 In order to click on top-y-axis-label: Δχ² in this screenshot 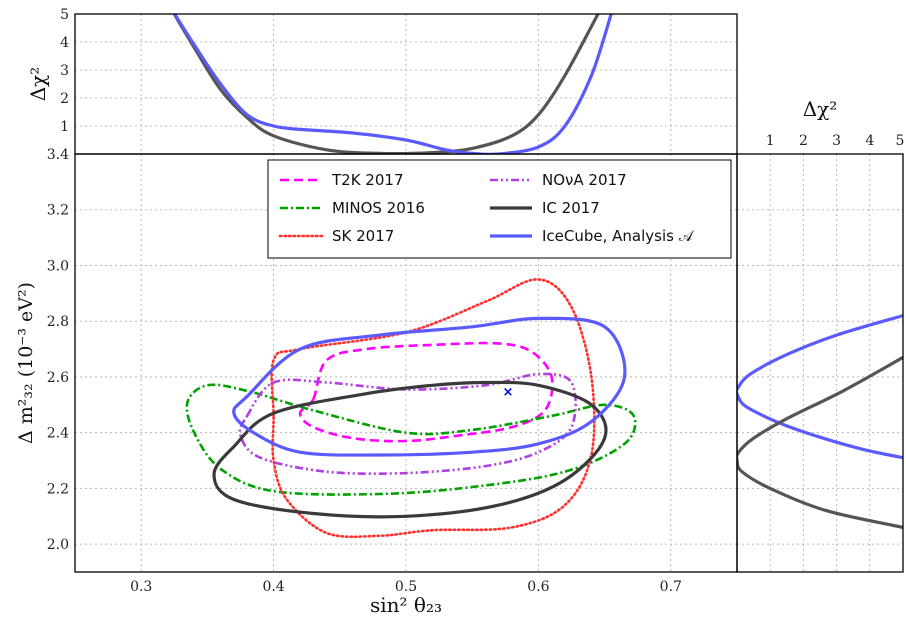, I will do `click(38, 84)`.